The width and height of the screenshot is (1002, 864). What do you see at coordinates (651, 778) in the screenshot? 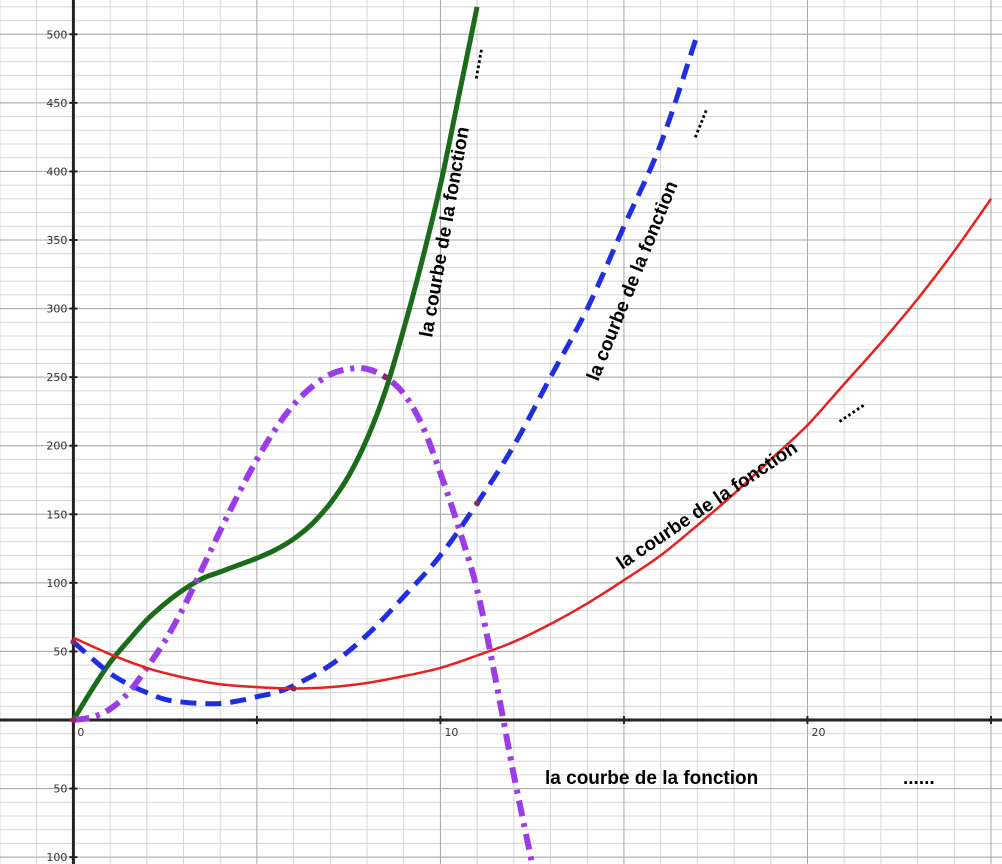
I see `curve-label-purple-text: la courbe de la fonction` at bounding box center [651, 778].